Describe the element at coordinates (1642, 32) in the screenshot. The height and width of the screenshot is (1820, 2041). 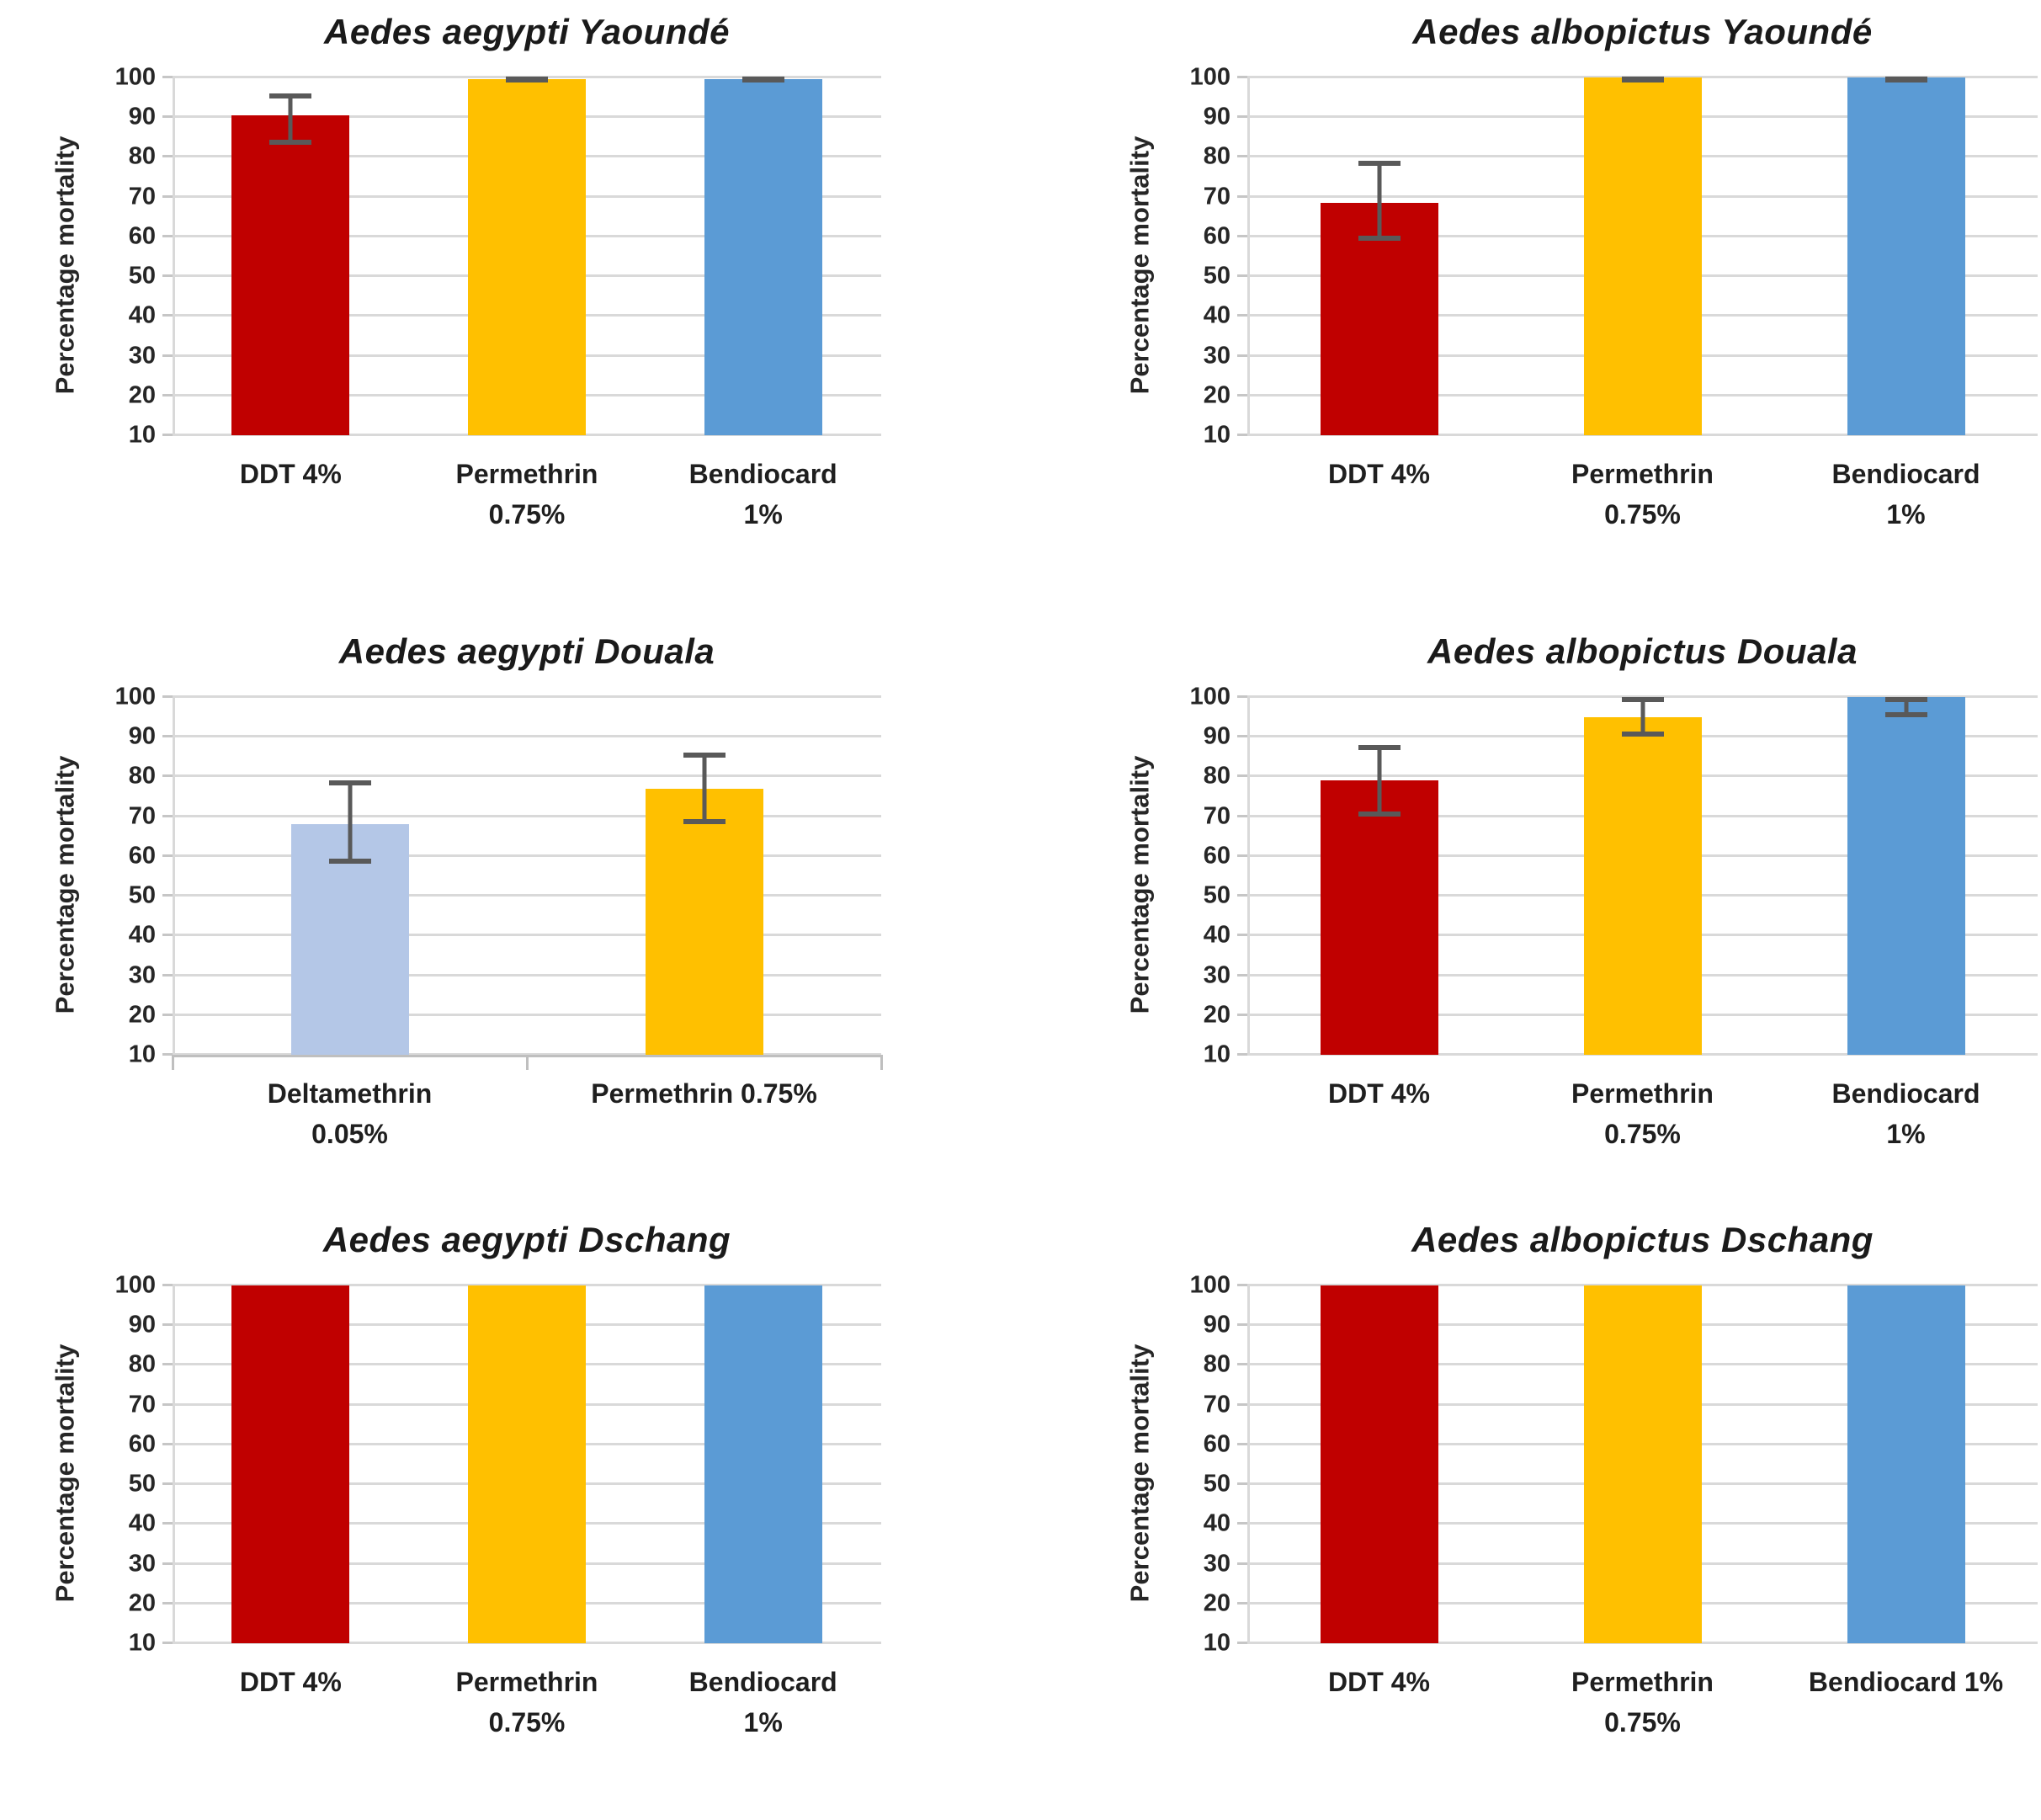
I see `chart-title: Aedes albopictus Yaoundé` at that location.